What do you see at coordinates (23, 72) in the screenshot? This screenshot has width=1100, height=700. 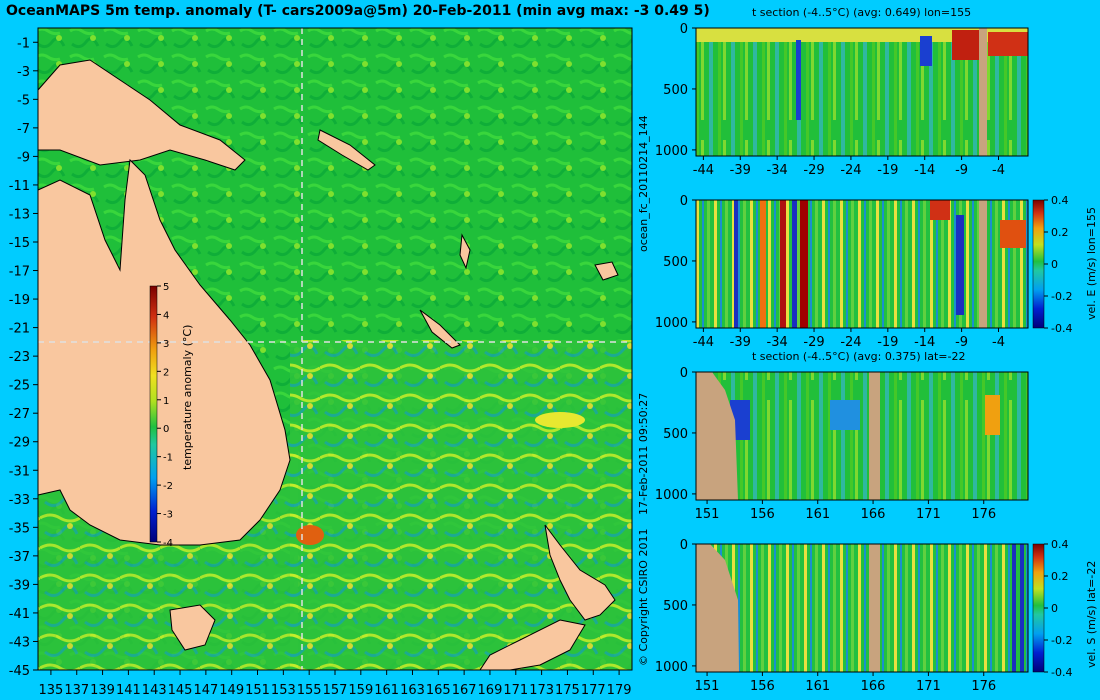 I see `map-y-tick-label: -3` at bounding box center [23, 72].